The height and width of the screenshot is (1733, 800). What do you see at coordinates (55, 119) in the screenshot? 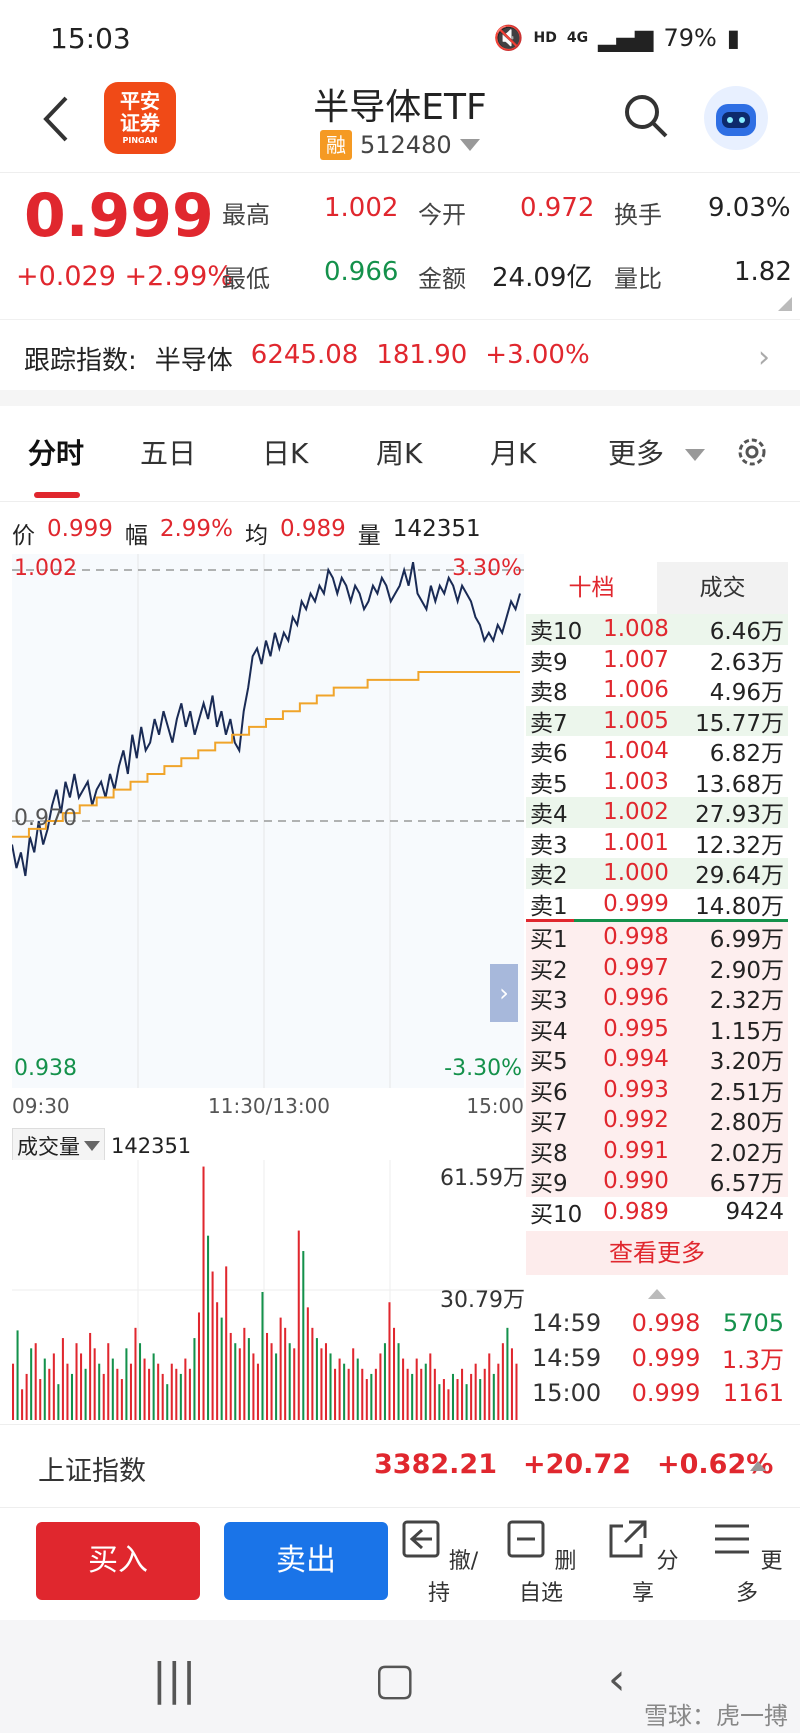
I see `back-icon` at bounding box center [55, 119].